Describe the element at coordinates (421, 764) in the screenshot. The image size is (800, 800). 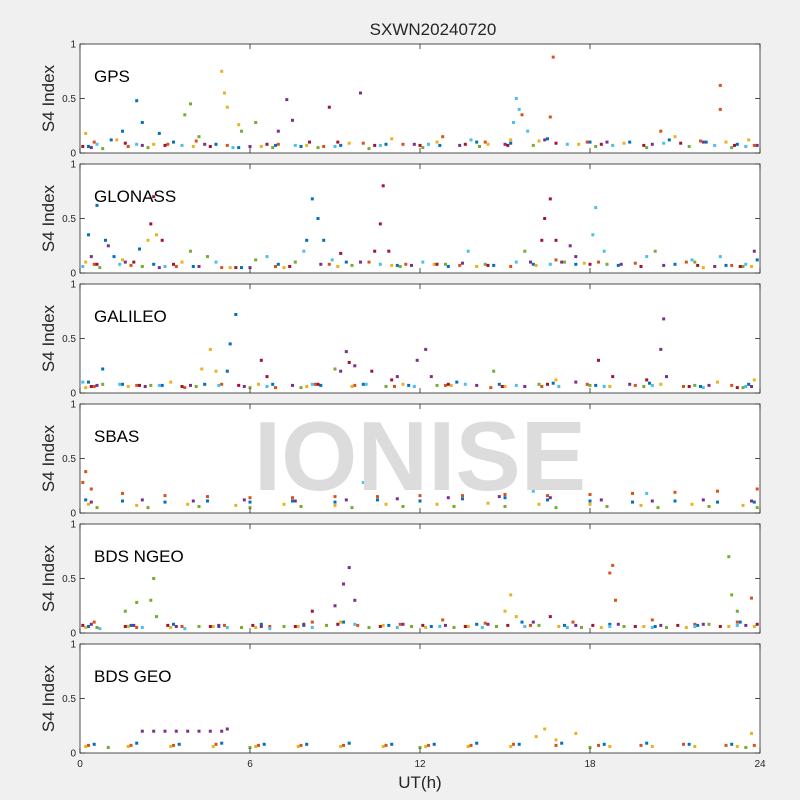
I see `x-axis: 0 6 12 18 24` at that location.